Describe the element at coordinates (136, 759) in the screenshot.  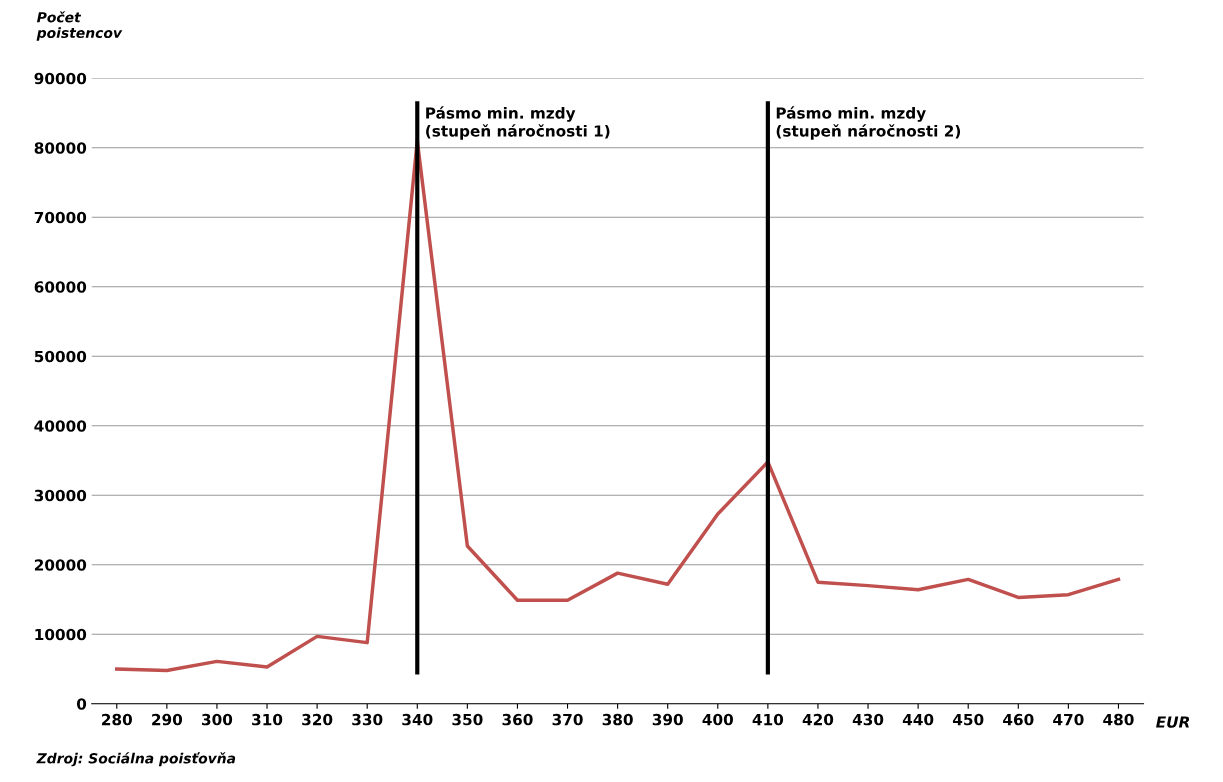
I see `text: Zdroj: Sociálna poisťovňa` at that location.